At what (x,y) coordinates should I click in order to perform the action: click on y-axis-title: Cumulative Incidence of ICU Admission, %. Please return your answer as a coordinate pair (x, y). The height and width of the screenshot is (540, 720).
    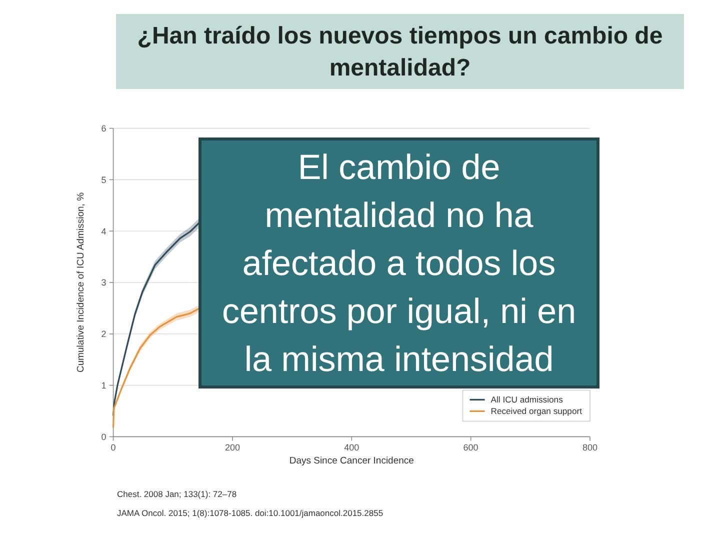
    Looking at the image, I should click on (80, 282).